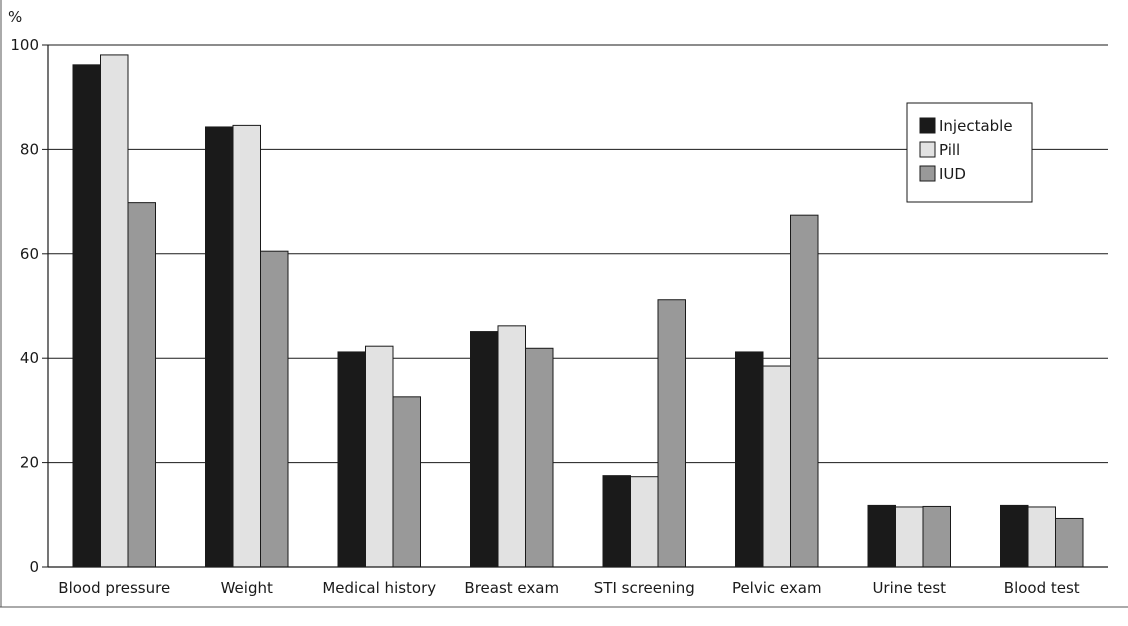 The width and height of the screenshot is (1128, 626). Describe the element at coordinates (952, 174) in the screenshot. I see `legend-label: IUD` at that location.